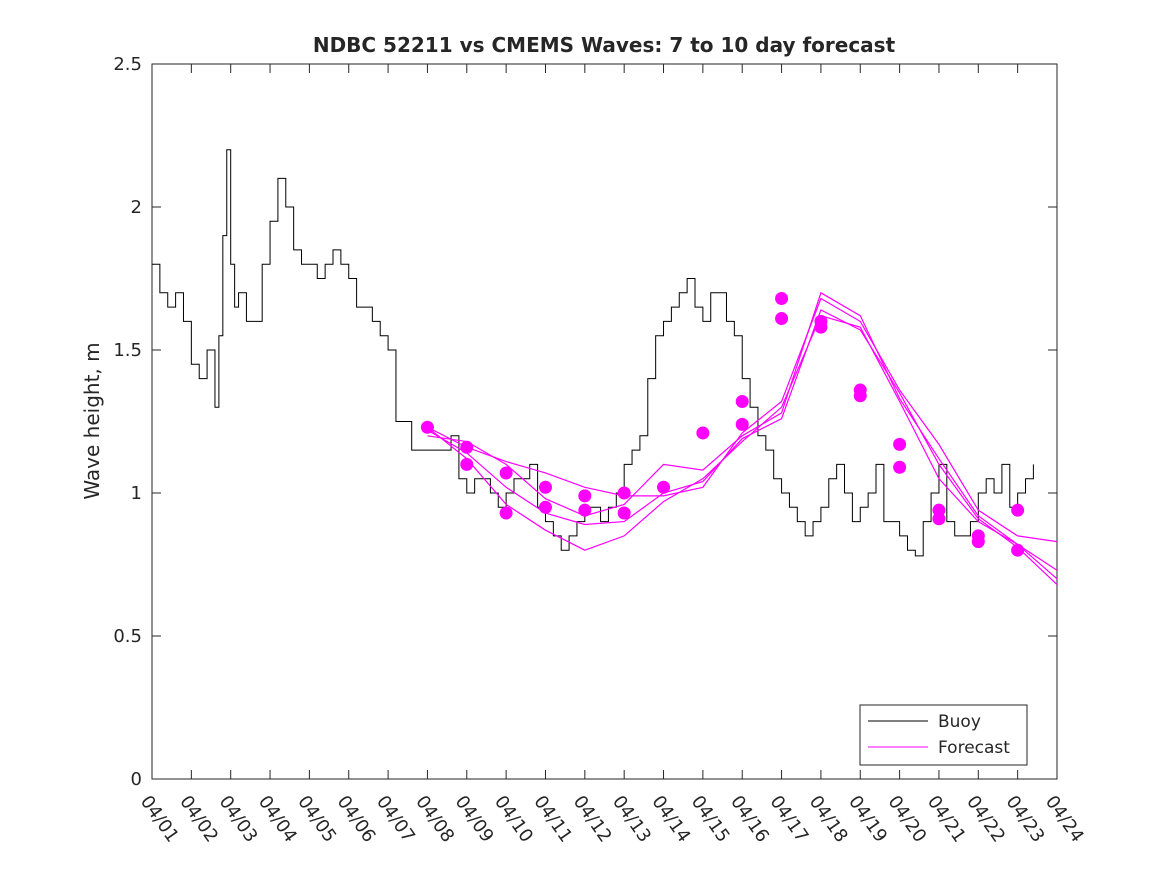  Describe the element at coordinates (959, 722) in the screenshot. I see `legend-buoy-label: Buoy` at that location.